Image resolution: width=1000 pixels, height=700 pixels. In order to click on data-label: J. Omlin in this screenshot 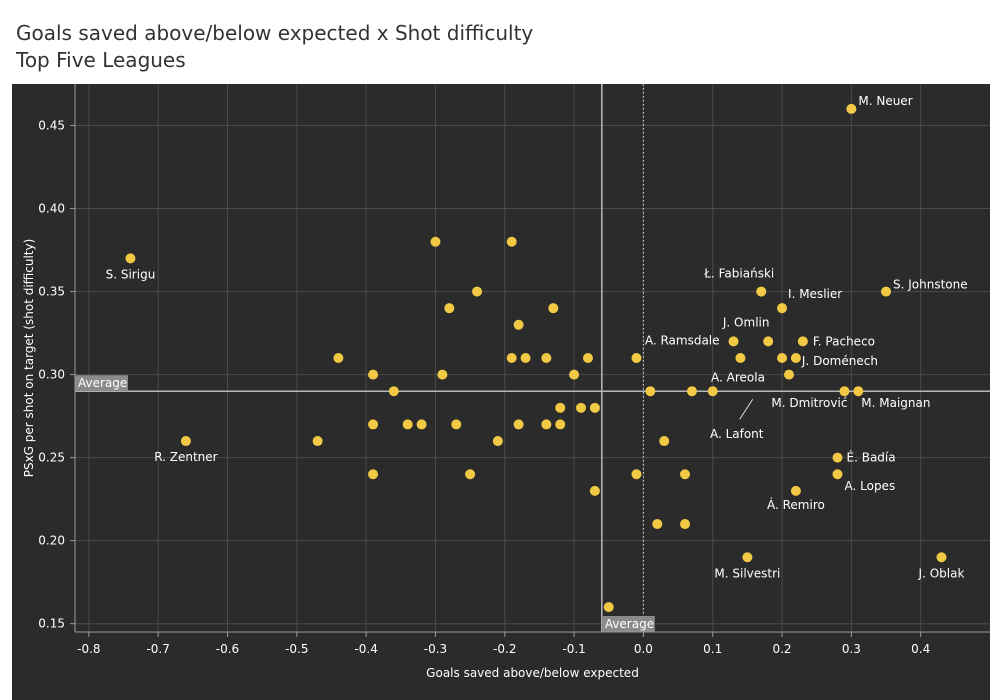, I will do `click(746, 322)`.